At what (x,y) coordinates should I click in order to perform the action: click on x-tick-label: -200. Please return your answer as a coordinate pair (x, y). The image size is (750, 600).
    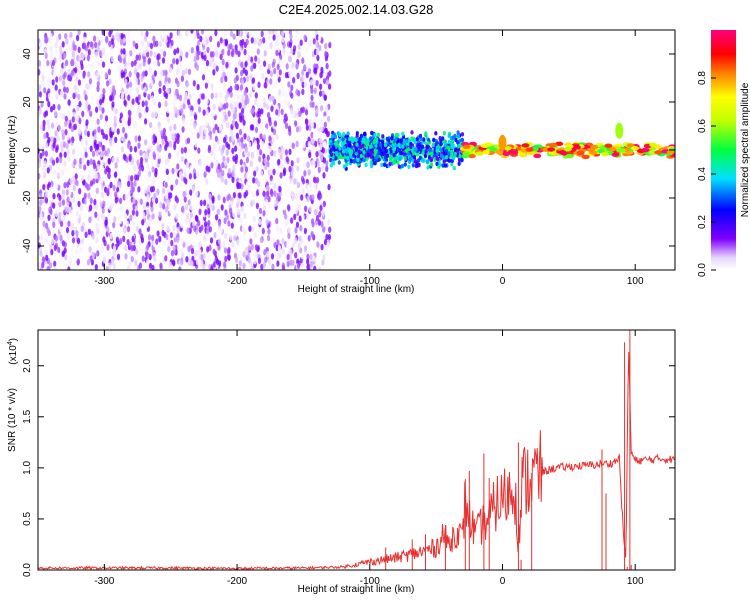
    Looking at the image, I should click on (237, 581).